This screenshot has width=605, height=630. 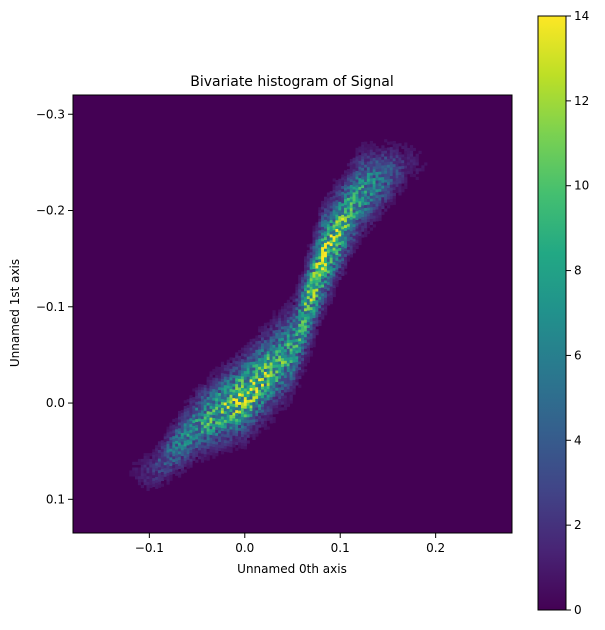 I want to click on colorbar-tick-label: 12, so click(x=581, y=101).